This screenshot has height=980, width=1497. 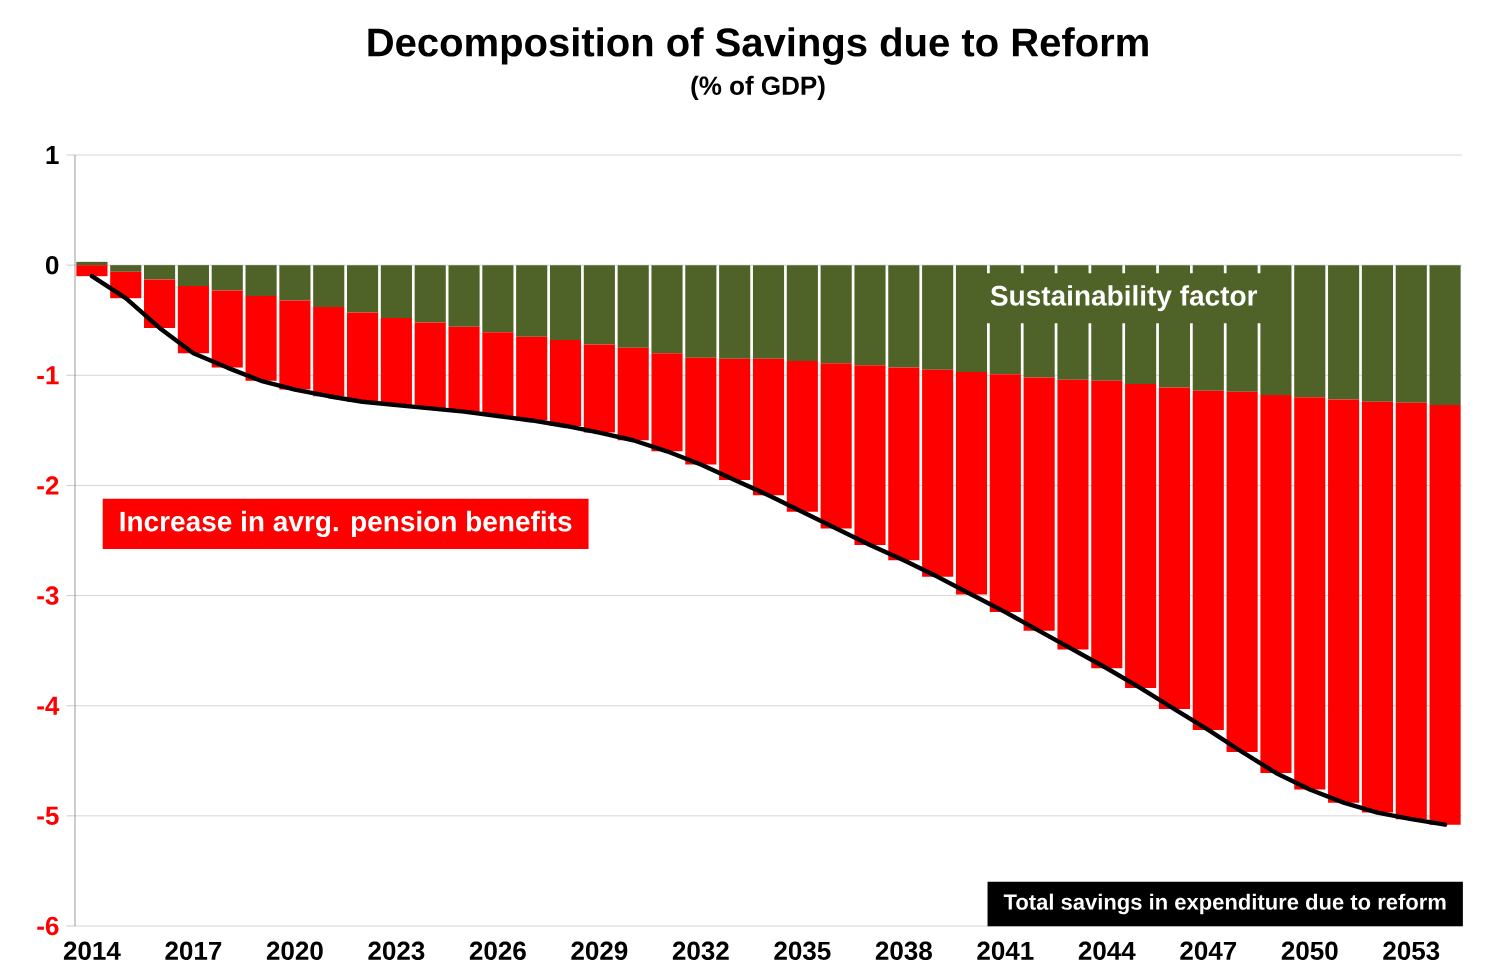 What do you see at coordinates (497, 951) in the screenshot?
I see `x-tick-label: 2026` at bounding box center [497, 951].